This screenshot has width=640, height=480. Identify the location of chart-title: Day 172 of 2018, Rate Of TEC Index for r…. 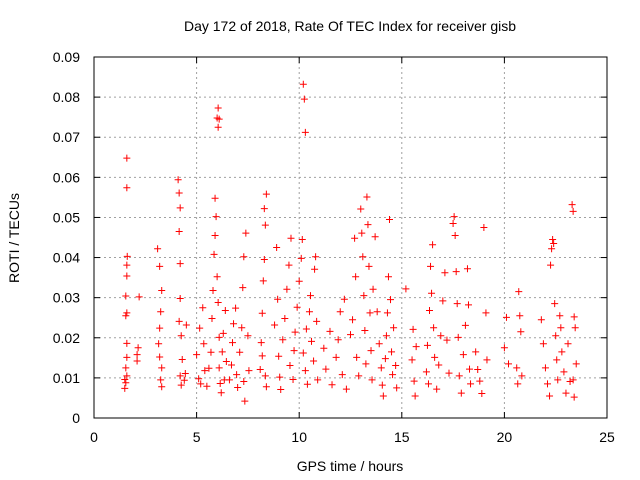
(350, 26).